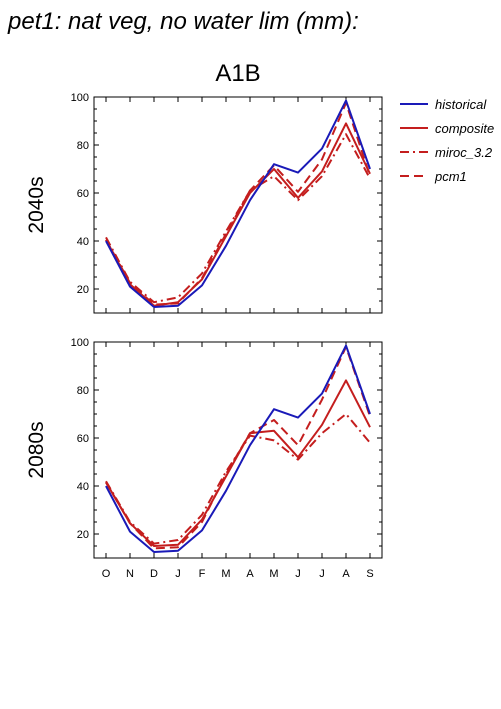 The image size is (501, 709). What do you see at coordinates (202, 574) in the screenshot?
I see `x-tick-label: F` at bounding box center [202, 574].